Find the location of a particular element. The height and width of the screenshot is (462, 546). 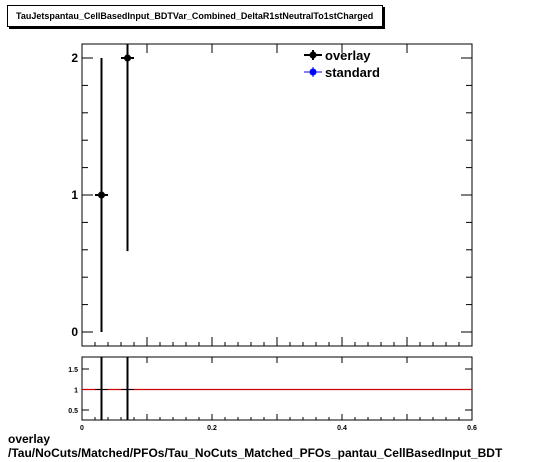

ratio-plot: 0 0.2 0.4 0.6 0.5 1 1.5 is located at coordinates (272, 393).